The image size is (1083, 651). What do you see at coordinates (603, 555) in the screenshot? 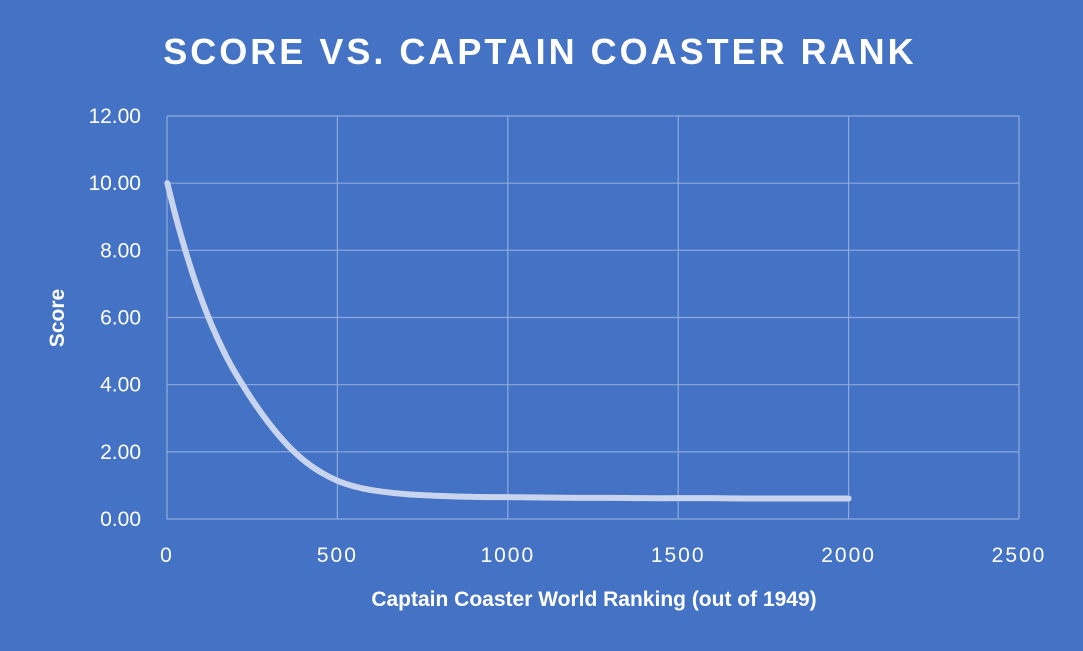
I see `x-axis-ticks: 0 500 1000 1500 2000 2500` at bounding box center [603, 555].